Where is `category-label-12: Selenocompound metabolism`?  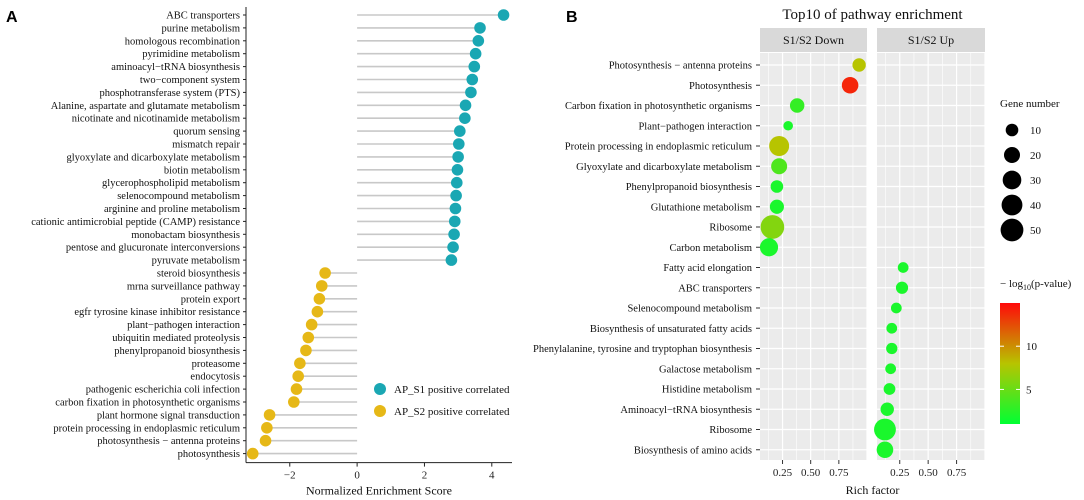 category-label-12: Selenocompound metabolism is located at coordinates (689, 309).